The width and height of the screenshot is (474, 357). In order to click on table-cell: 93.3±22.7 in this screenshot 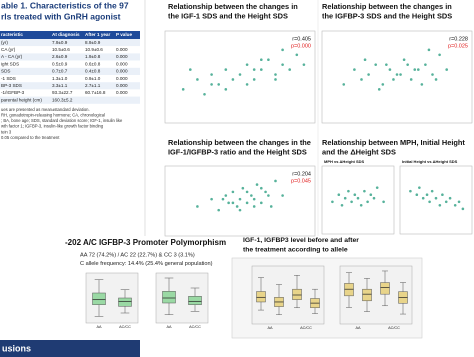, I will do `click(62, 92)`.